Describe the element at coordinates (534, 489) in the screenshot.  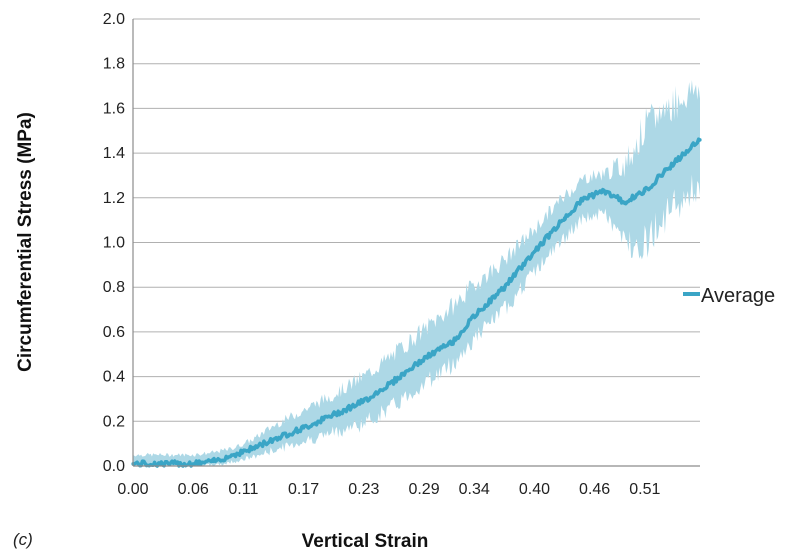
I see `x-tick-label: 0.40` at that location.